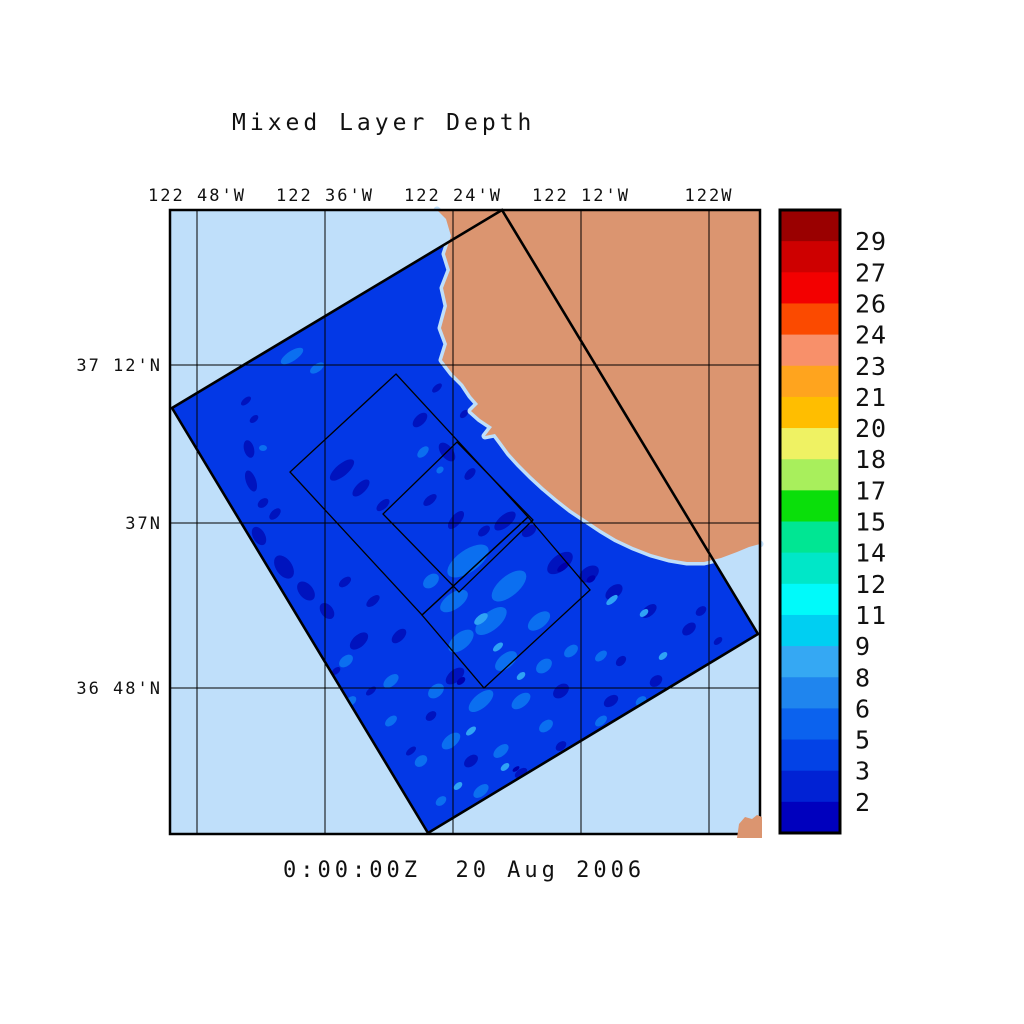  I want to click on colorbar-tick-label: 18, so click(871, 459).